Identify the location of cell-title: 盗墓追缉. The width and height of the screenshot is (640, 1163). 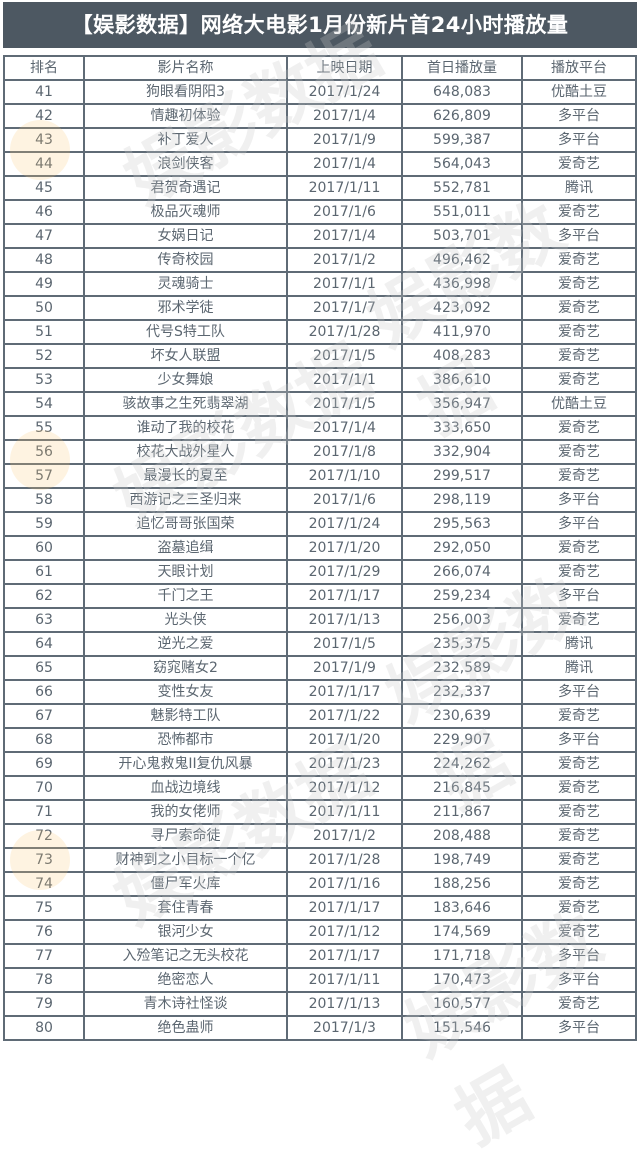
(185, 548).